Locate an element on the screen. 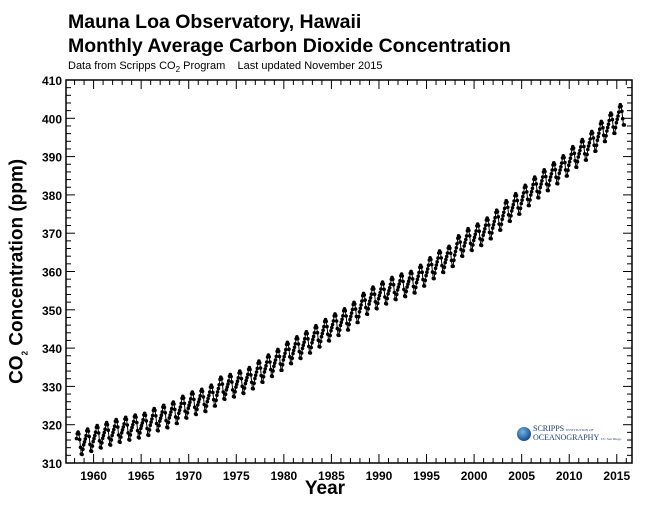 Image resolution: width=650 pixels, height=509 pixels. x-tick-label: 1980 is located at coordinates (283, 476).